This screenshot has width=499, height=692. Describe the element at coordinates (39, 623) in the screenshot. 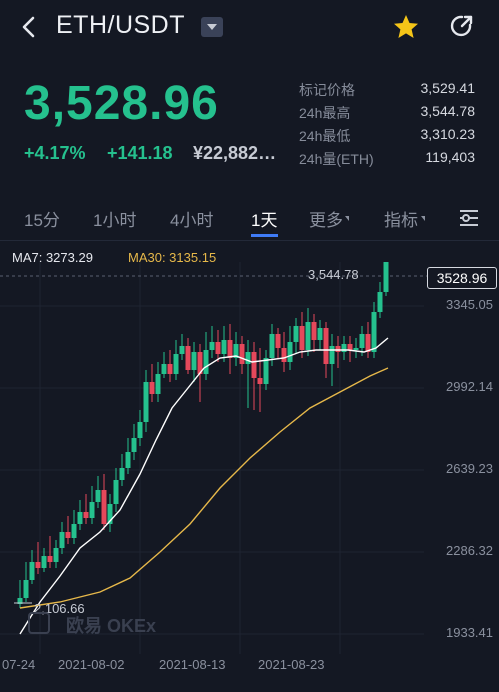

I see `okex-logo-icon` at that location.